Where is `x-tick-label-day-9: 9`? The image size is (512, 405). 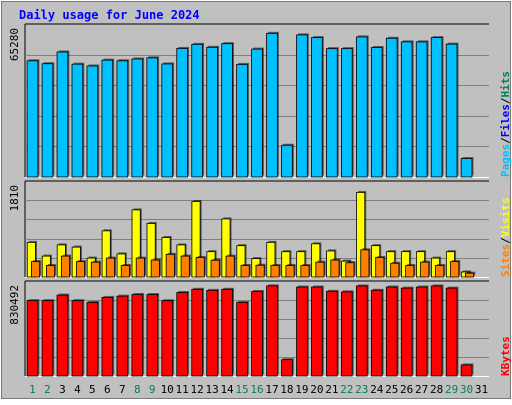 x-tick-label-day-9: 9 is located at coordinates (152, 389).